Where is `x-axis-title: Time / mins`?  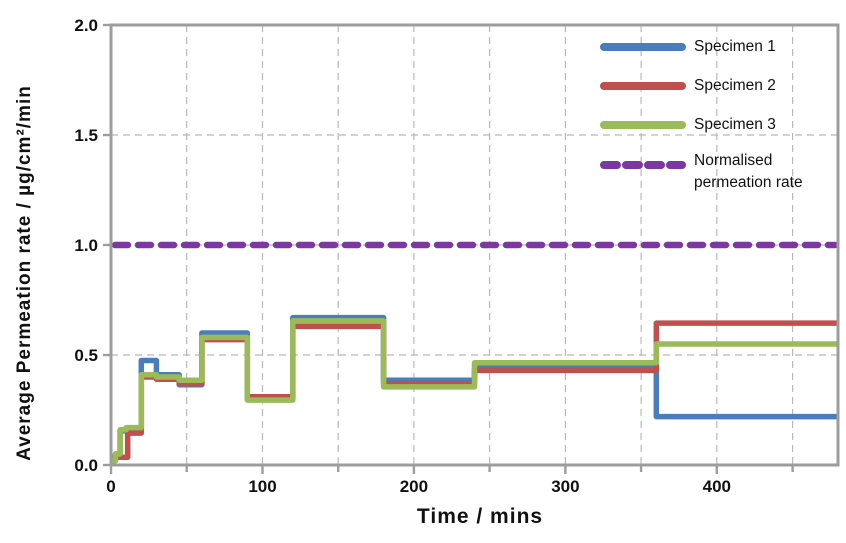
x-axis-title: Time / mins is located at coordinates (480, 516).